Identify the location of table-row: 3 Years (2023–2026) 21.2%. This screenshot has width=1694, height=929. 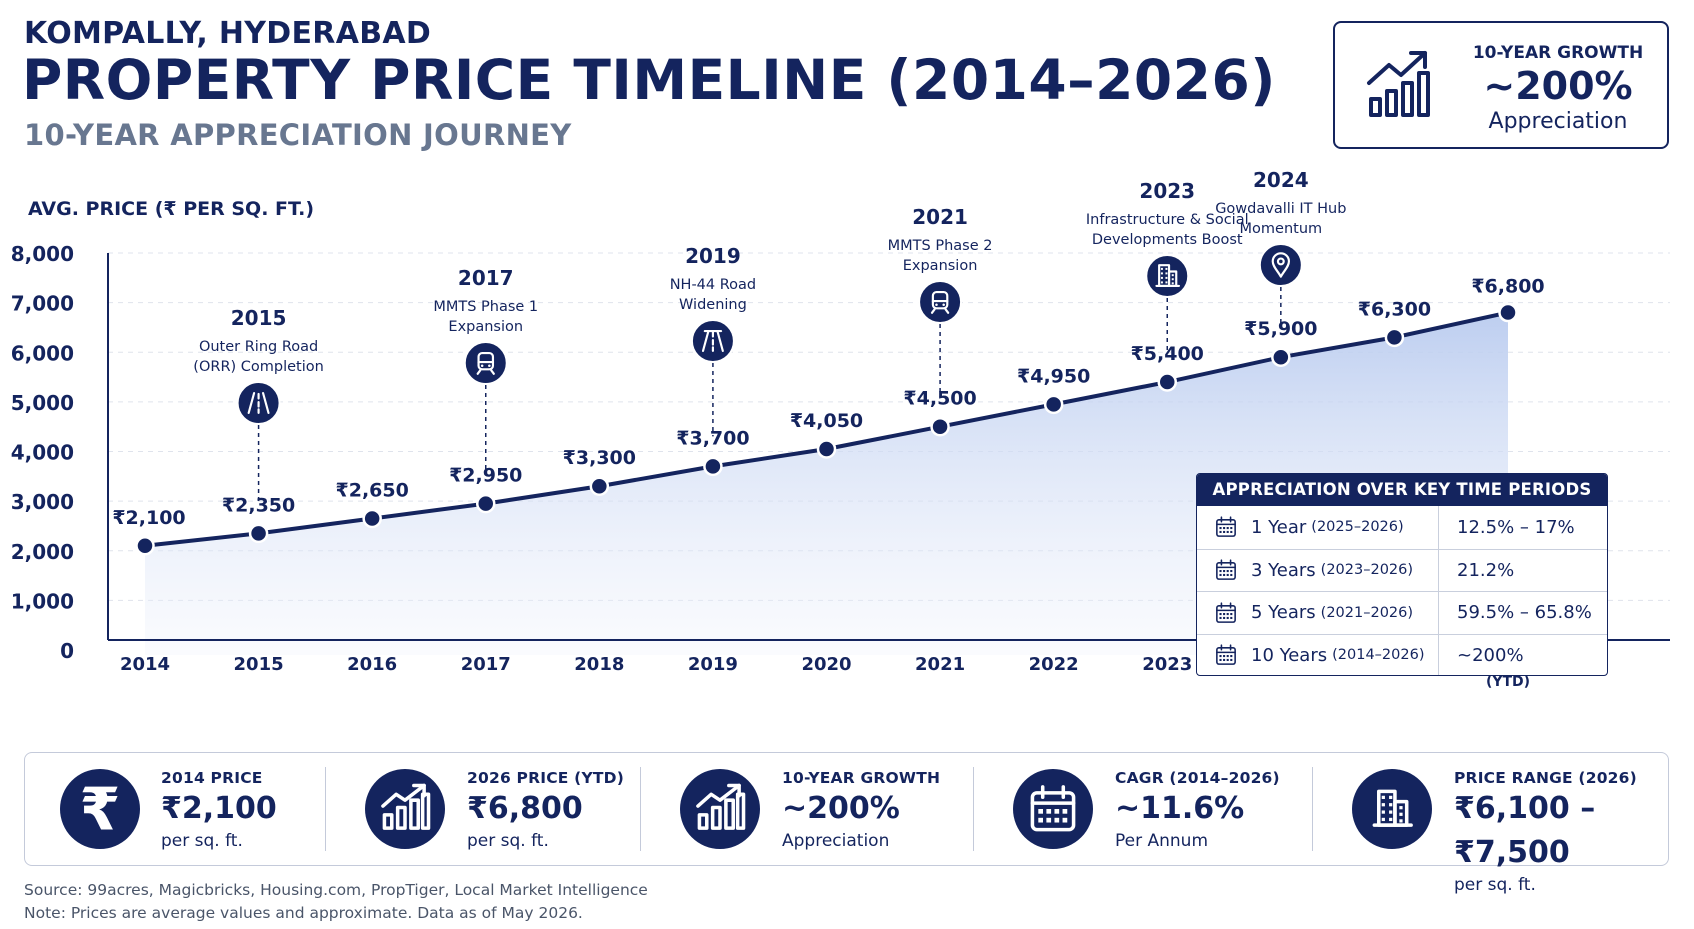
(1402, 569).